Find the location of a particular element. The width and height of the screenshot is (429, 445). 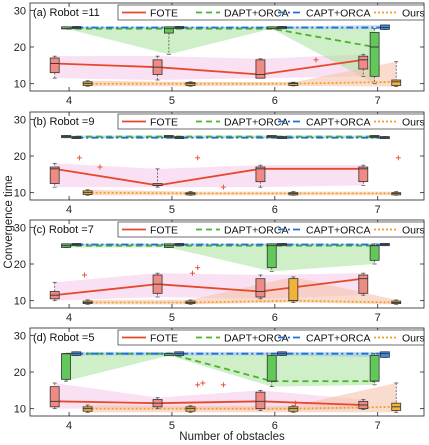

panel-title: (b) Robot =9 is located at coordinates (63, 122).